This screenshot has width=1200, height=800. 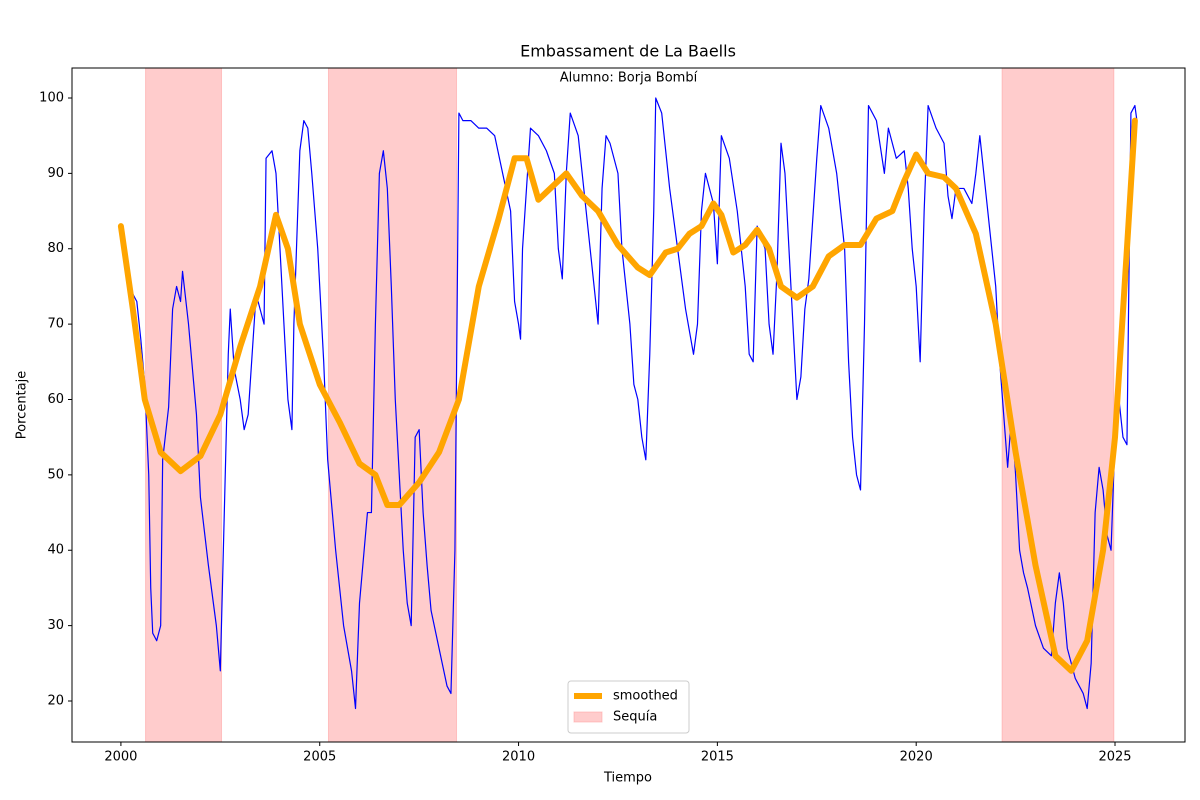 I want to click on y-tick-label: 50, so click(x=55, y=474).